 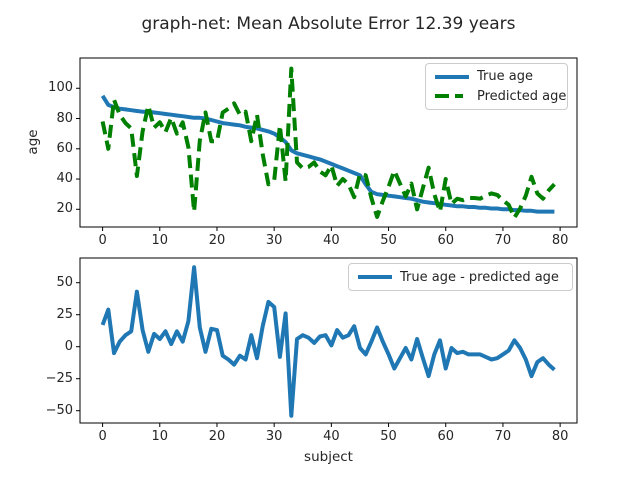 What do you see at coordinates (64, 118) in the screenshot?
I see `y-tick-label: 80` at bounding box center [64, 118].